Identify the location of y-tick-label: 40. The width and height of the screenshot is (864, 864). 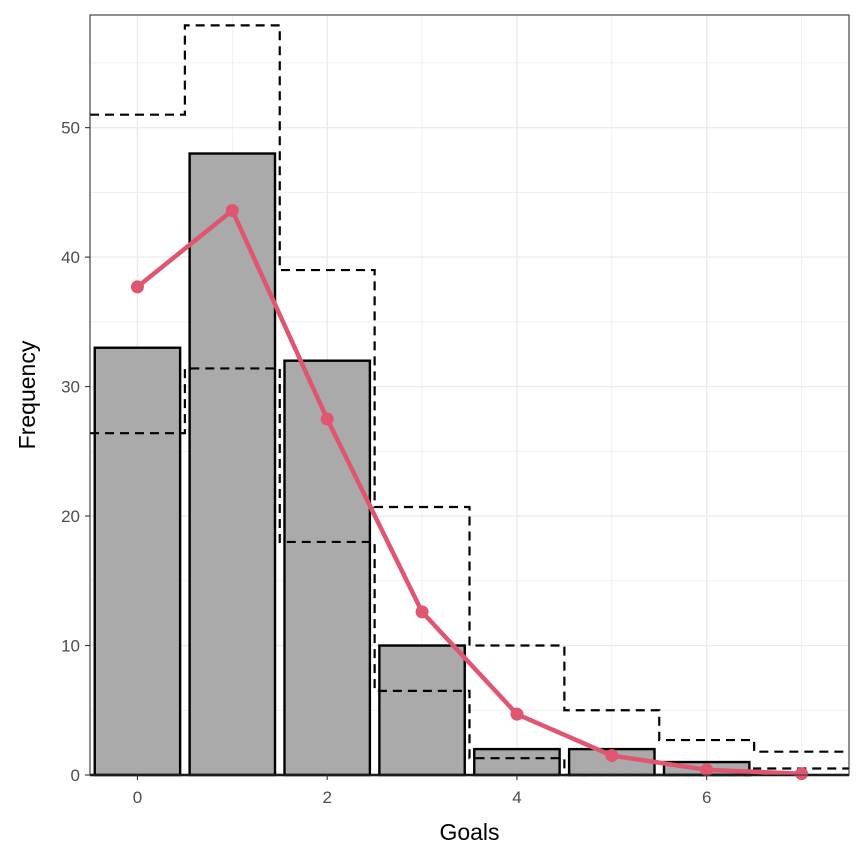
(70, 257).